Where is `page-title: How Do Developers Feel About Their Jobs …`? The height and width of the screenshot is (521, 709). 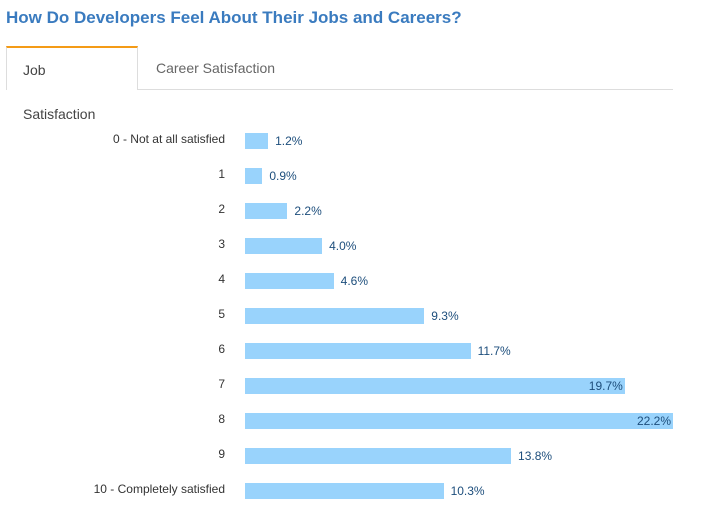
page-title: How Do Developers Feel About Their Jobs … is located at coordinates (234, 17).